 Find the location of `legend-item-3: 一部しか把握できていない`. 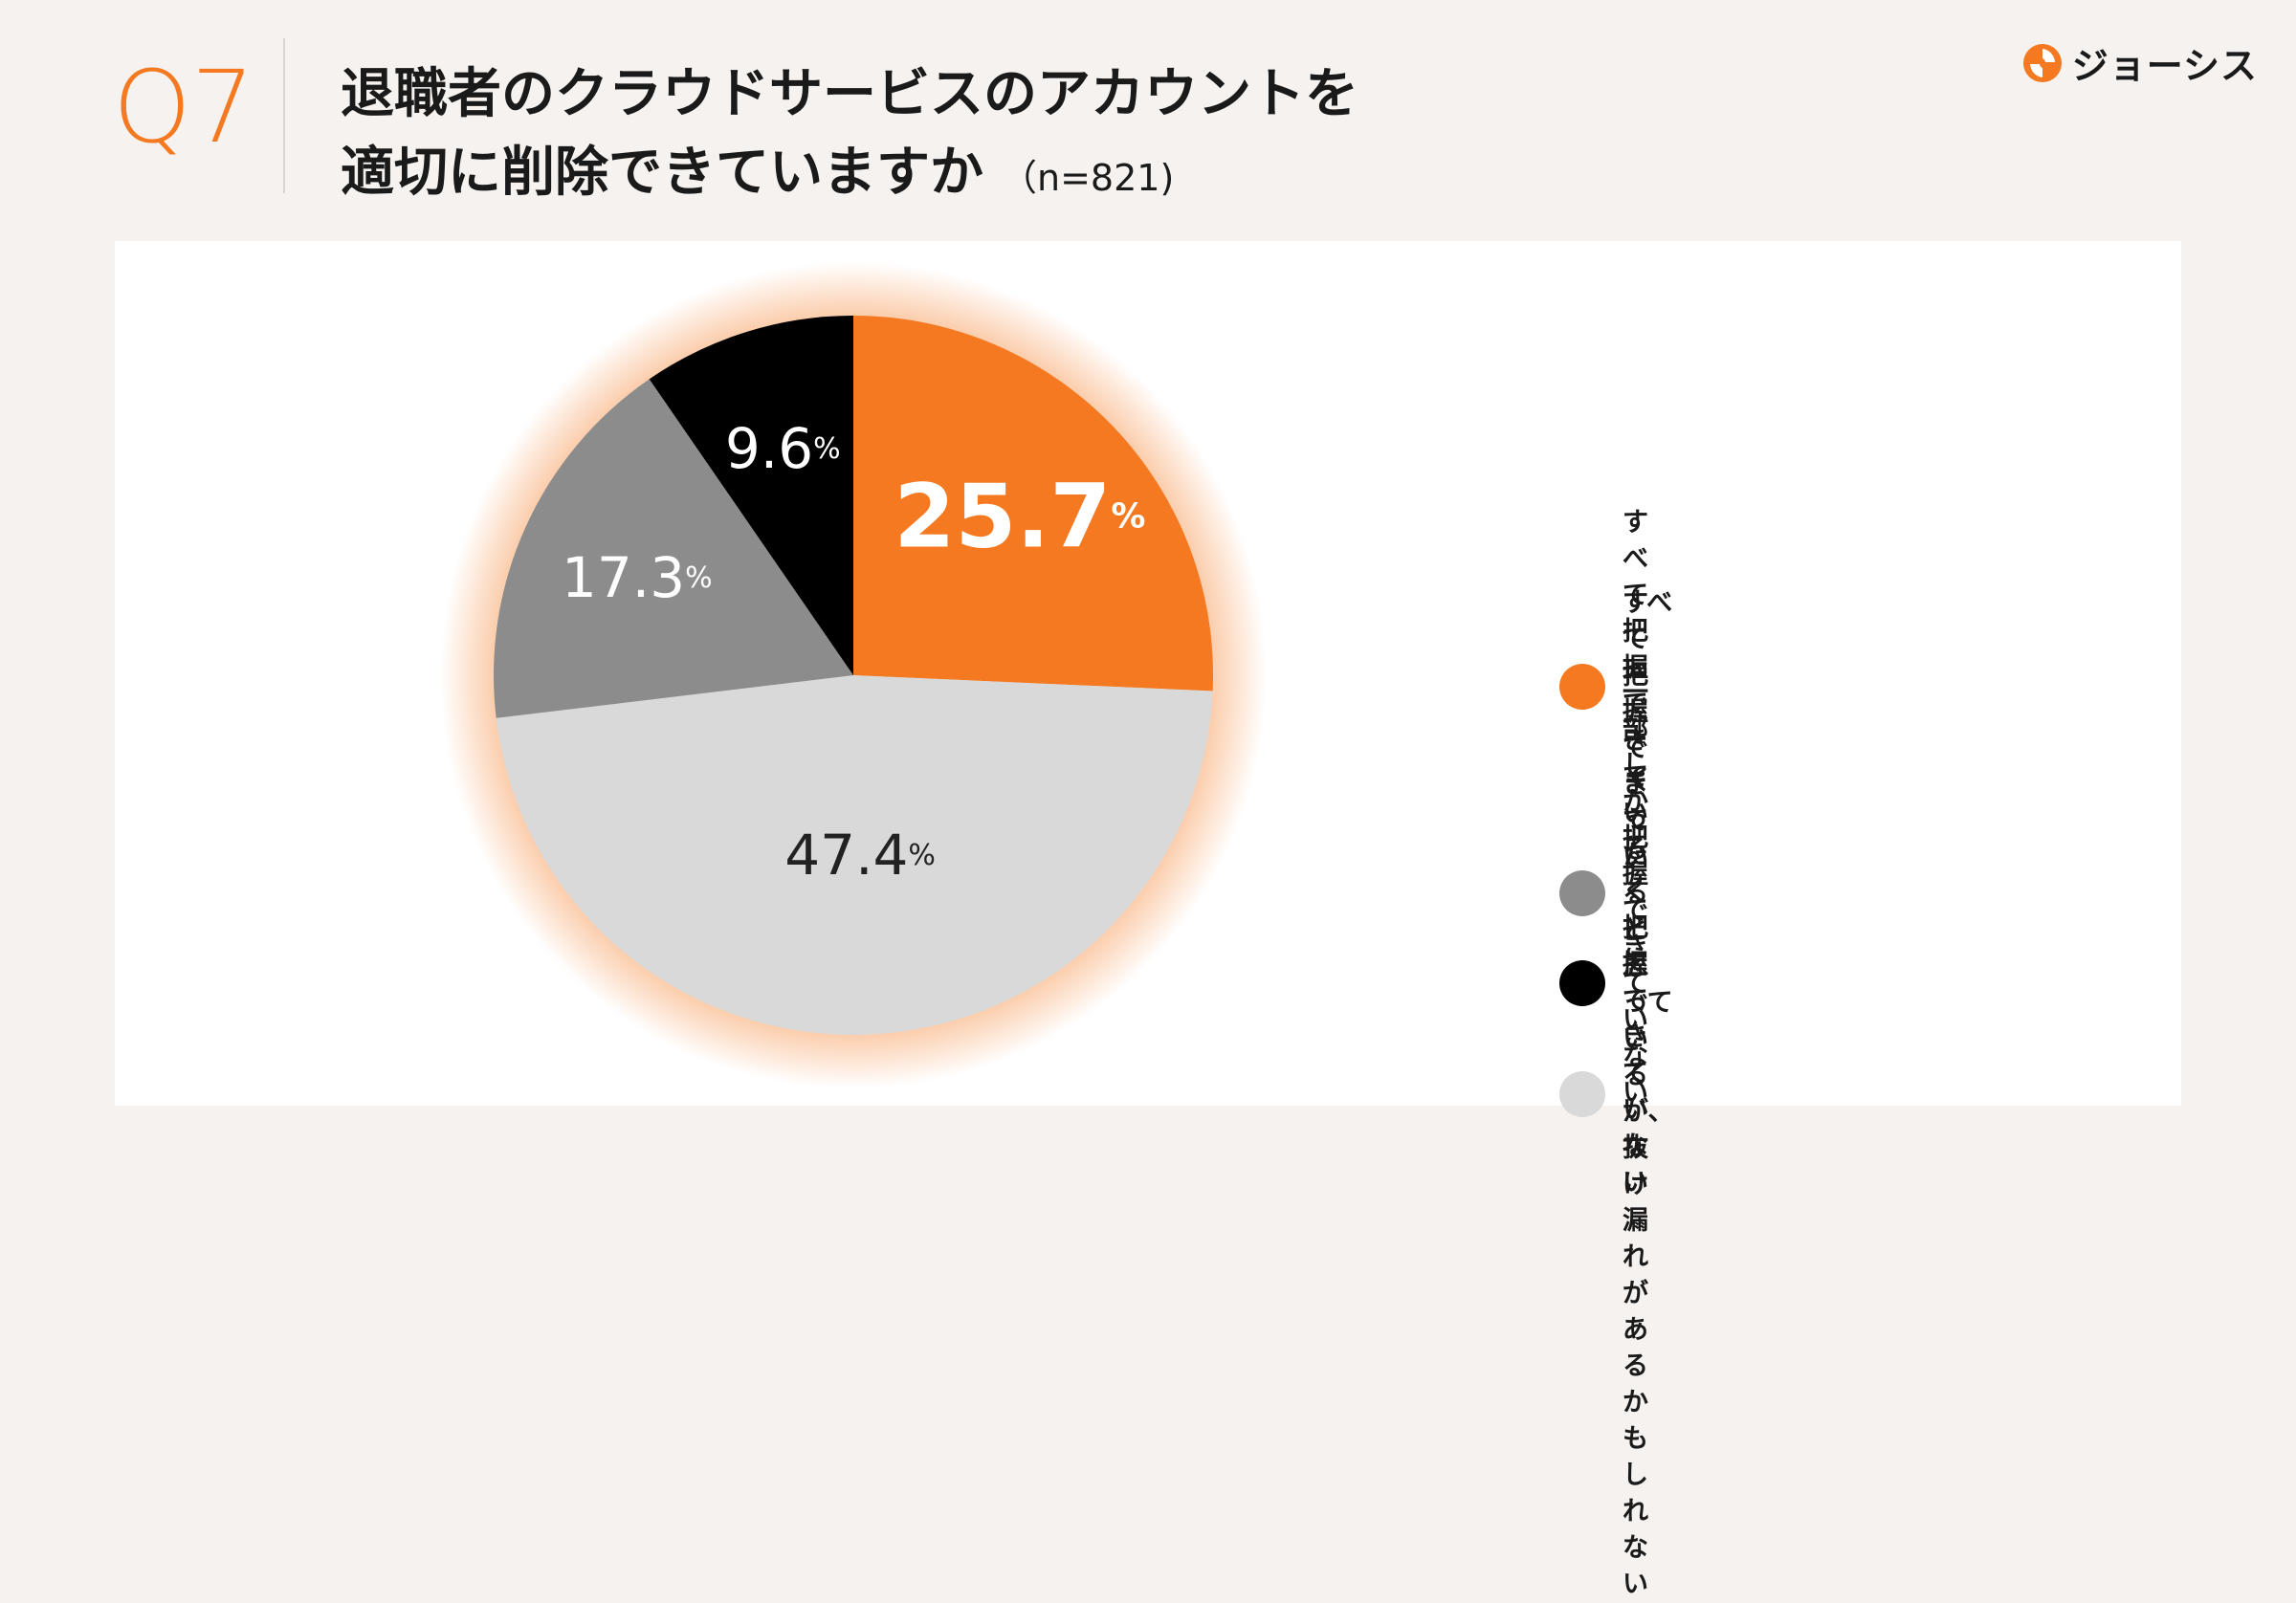

legend-item-3: 一部しか把握できていない is located at coordinates (1603, 893).